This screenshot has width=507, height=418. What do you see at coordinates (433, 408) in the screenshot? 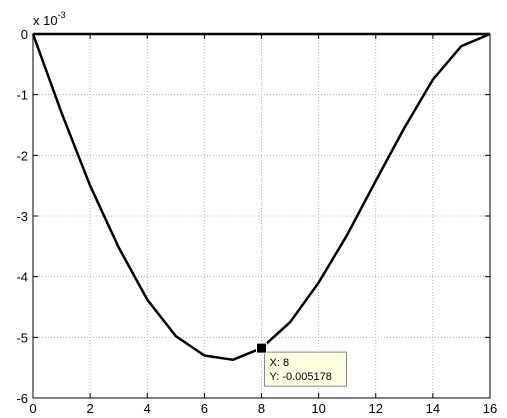
I see `x-tick-label: 14` at bounding box center [433, 408].